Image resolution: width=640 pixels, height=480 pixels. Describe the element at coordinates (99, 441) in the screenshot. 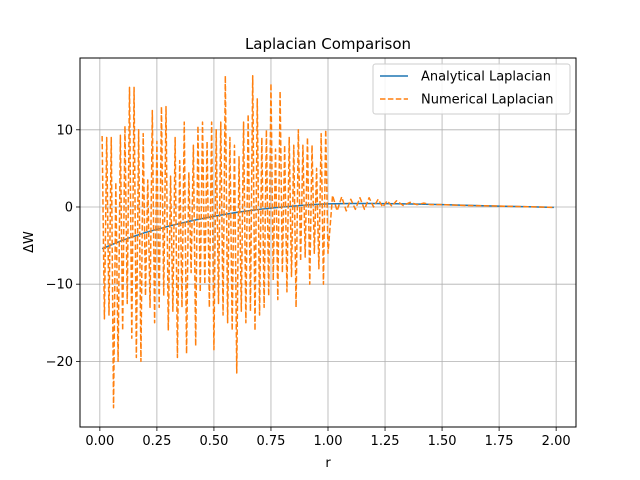

I see `x-tick-label: 0.00` at that location.